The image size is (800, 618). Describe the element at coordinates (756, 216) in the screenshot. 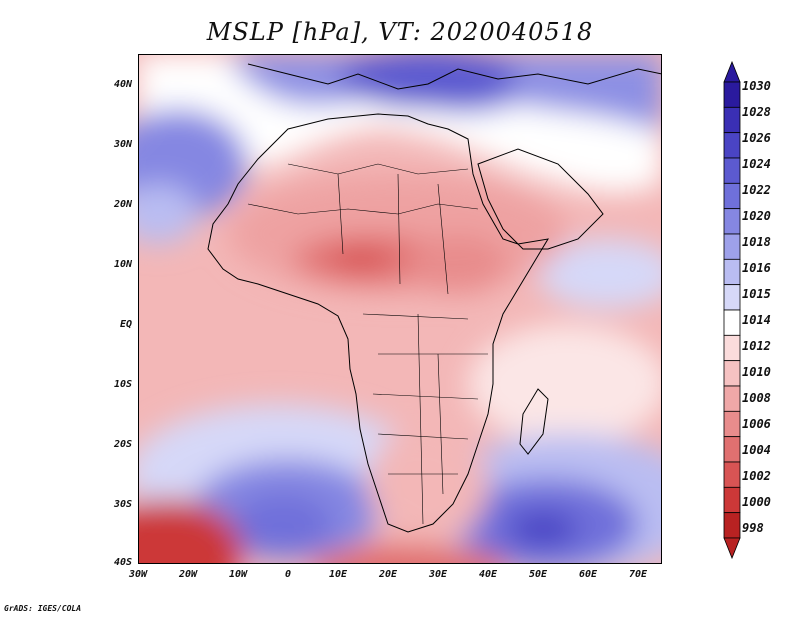

I see `colorbar-label-1020: 1020` at that location.